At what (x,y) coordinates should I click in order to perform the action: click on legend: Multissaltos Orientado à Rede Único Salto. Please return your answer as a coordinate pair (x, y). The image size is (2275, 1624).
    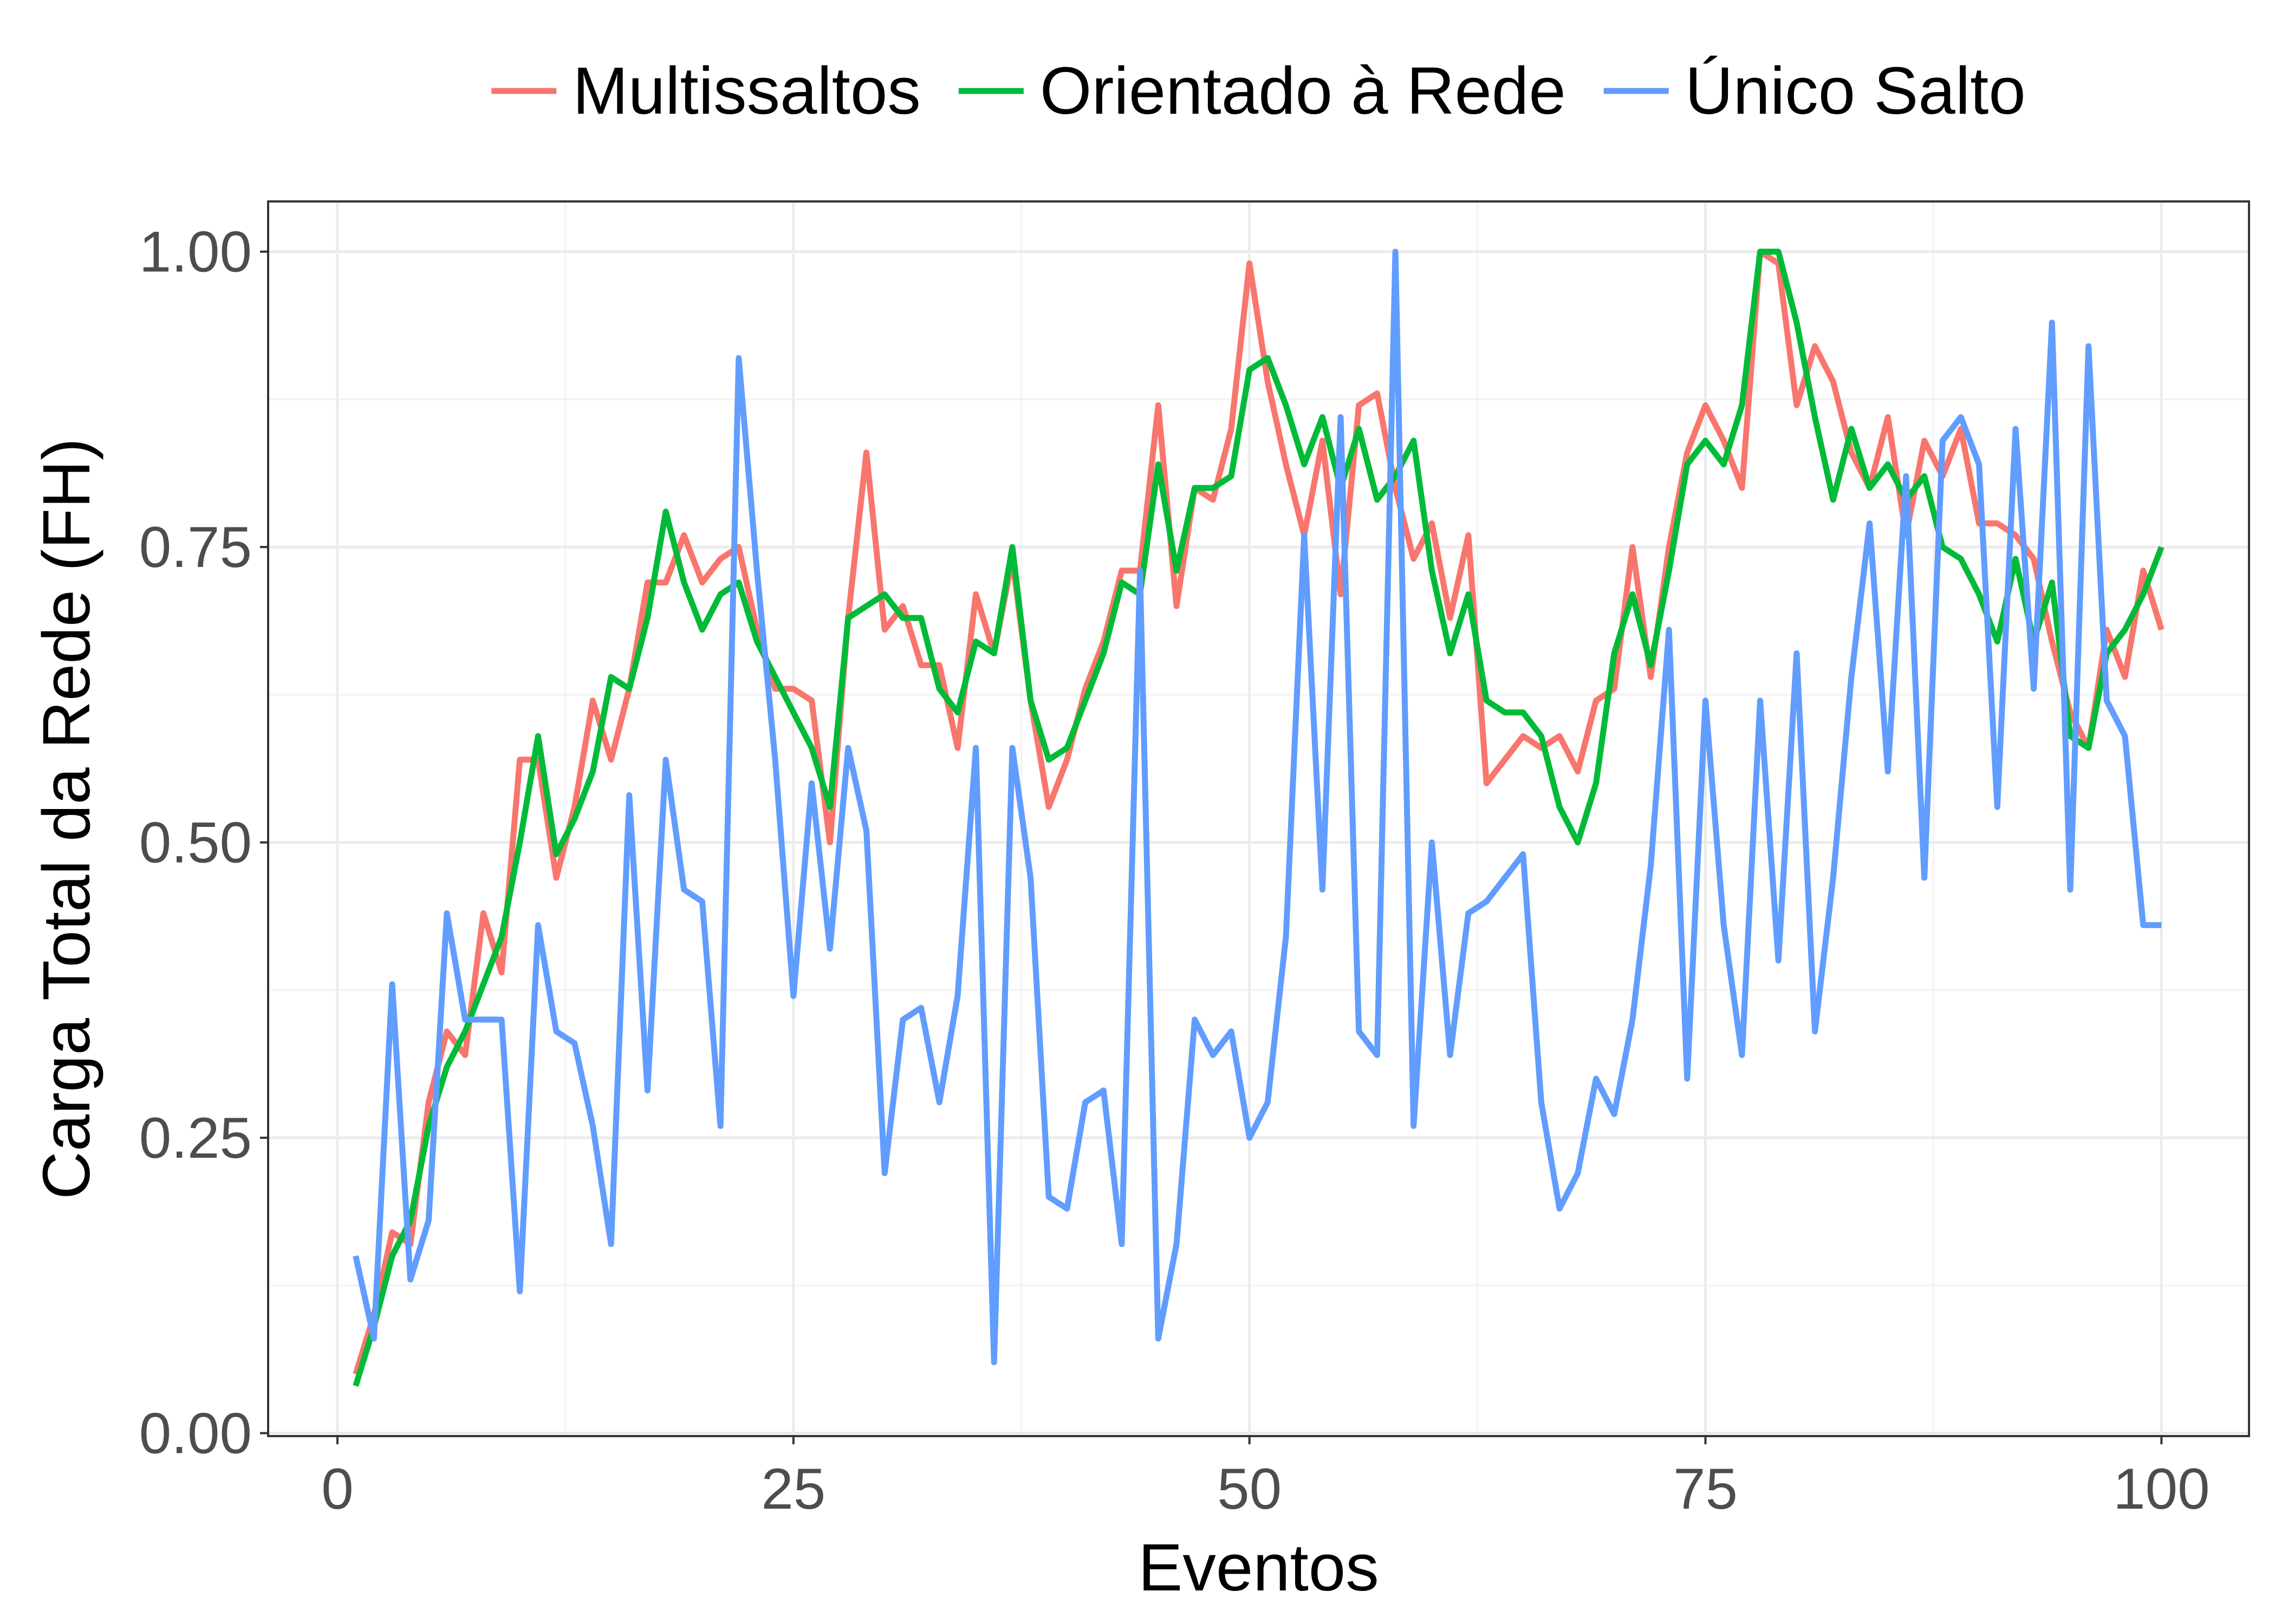
    Looking at the image, I should click on (1258, 91).